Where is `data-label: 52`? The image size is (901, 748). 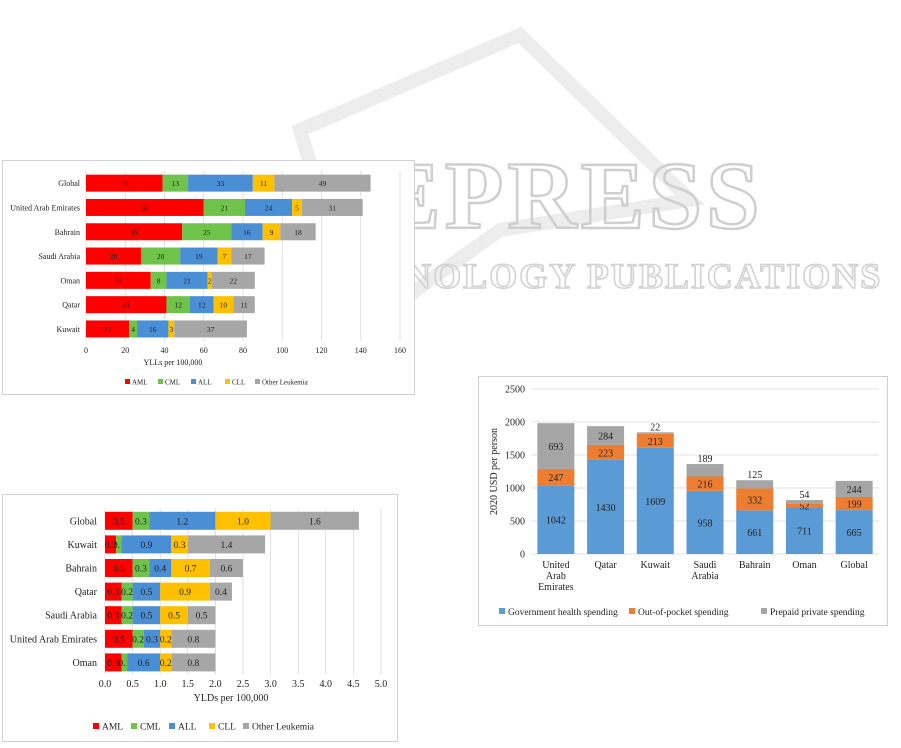
data-label: 52 is located at coordinates (804, 506).